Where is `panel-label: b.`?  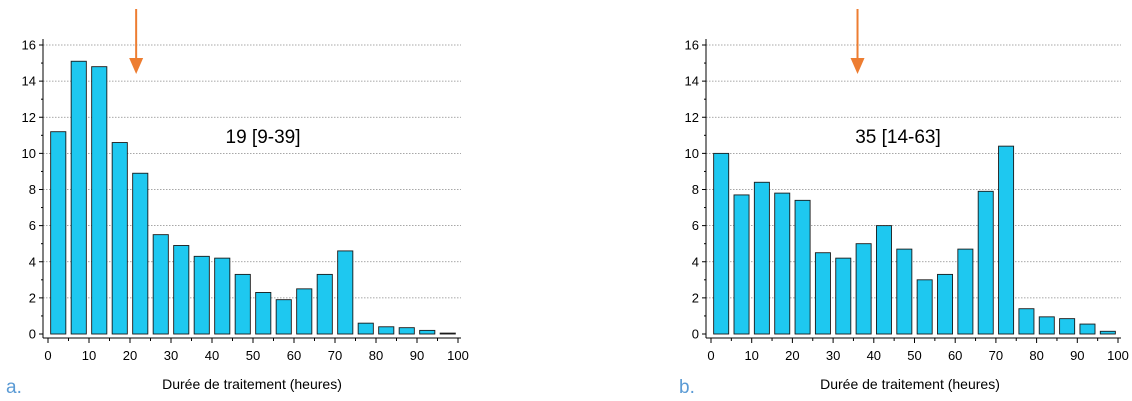 panel-label: b. is located at coordinates (687, 387).